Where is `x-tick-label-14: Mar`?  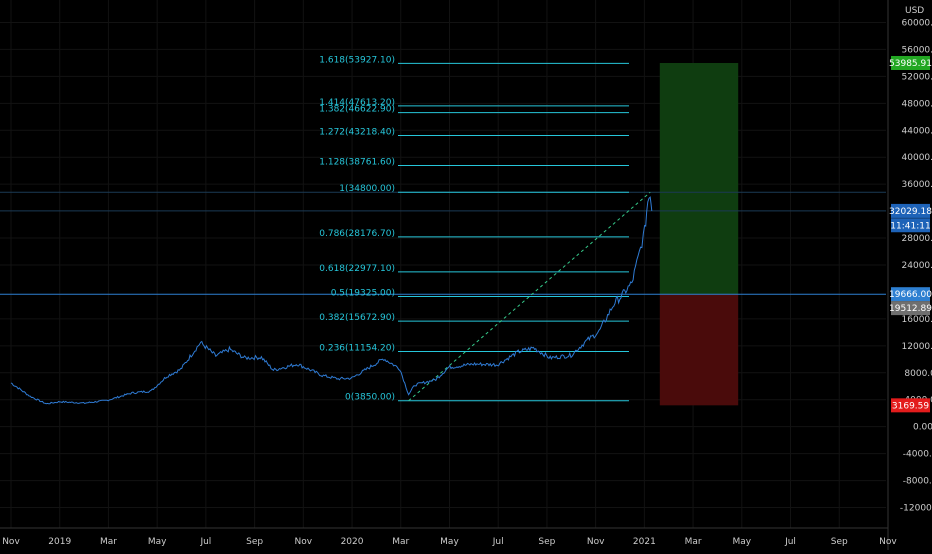
x-tick-label-14: Mar is located at coordinates (693, 542).